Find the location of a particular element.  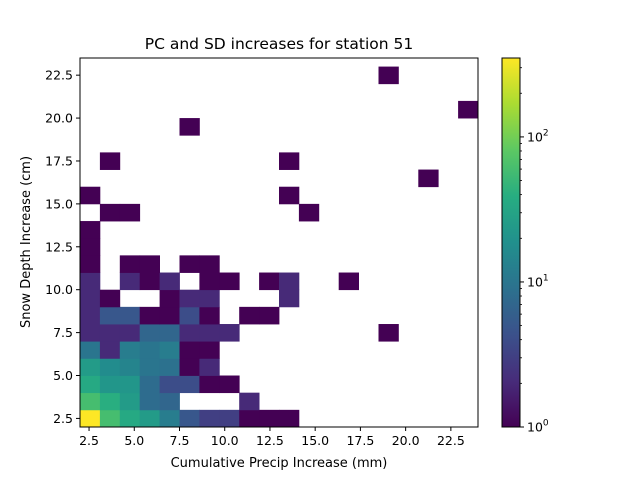

x-tick-label: 22.5 is located at coordinates (451, 440).